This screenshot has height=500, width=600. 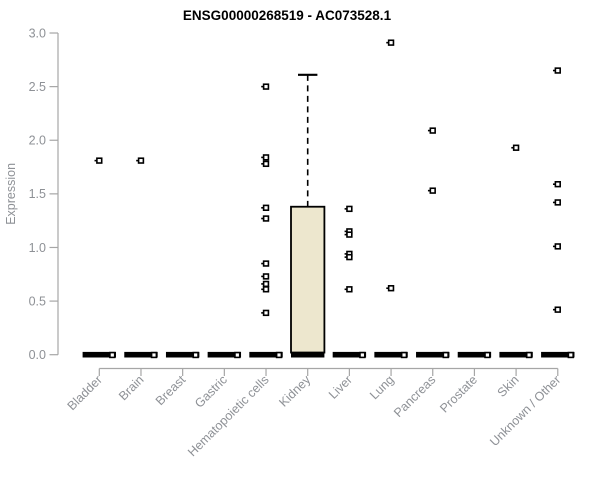 I want to click on x-tick-label: Pancreas, so click(x=414, y=396).